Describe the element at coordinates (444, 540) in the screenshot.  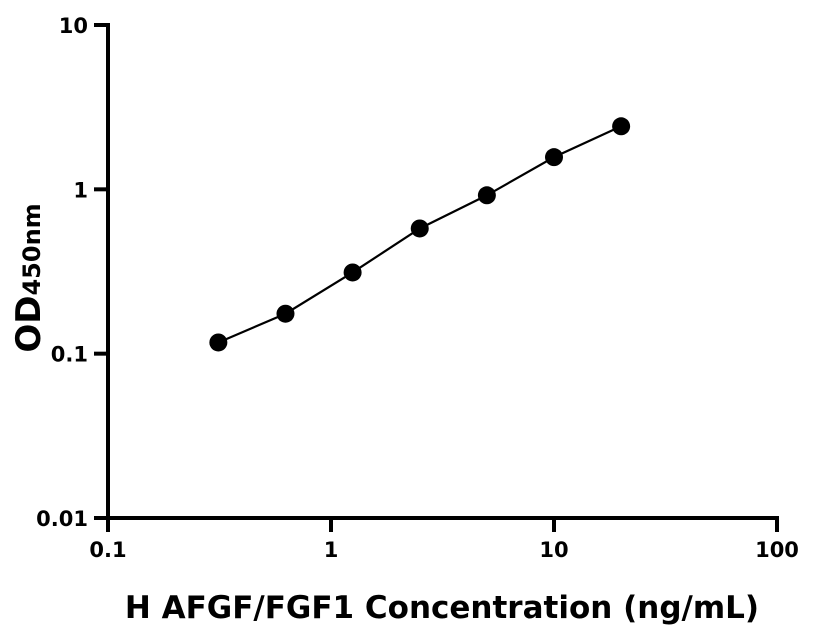
I see `x-ticks: 0.1 1 10 100` at that location.